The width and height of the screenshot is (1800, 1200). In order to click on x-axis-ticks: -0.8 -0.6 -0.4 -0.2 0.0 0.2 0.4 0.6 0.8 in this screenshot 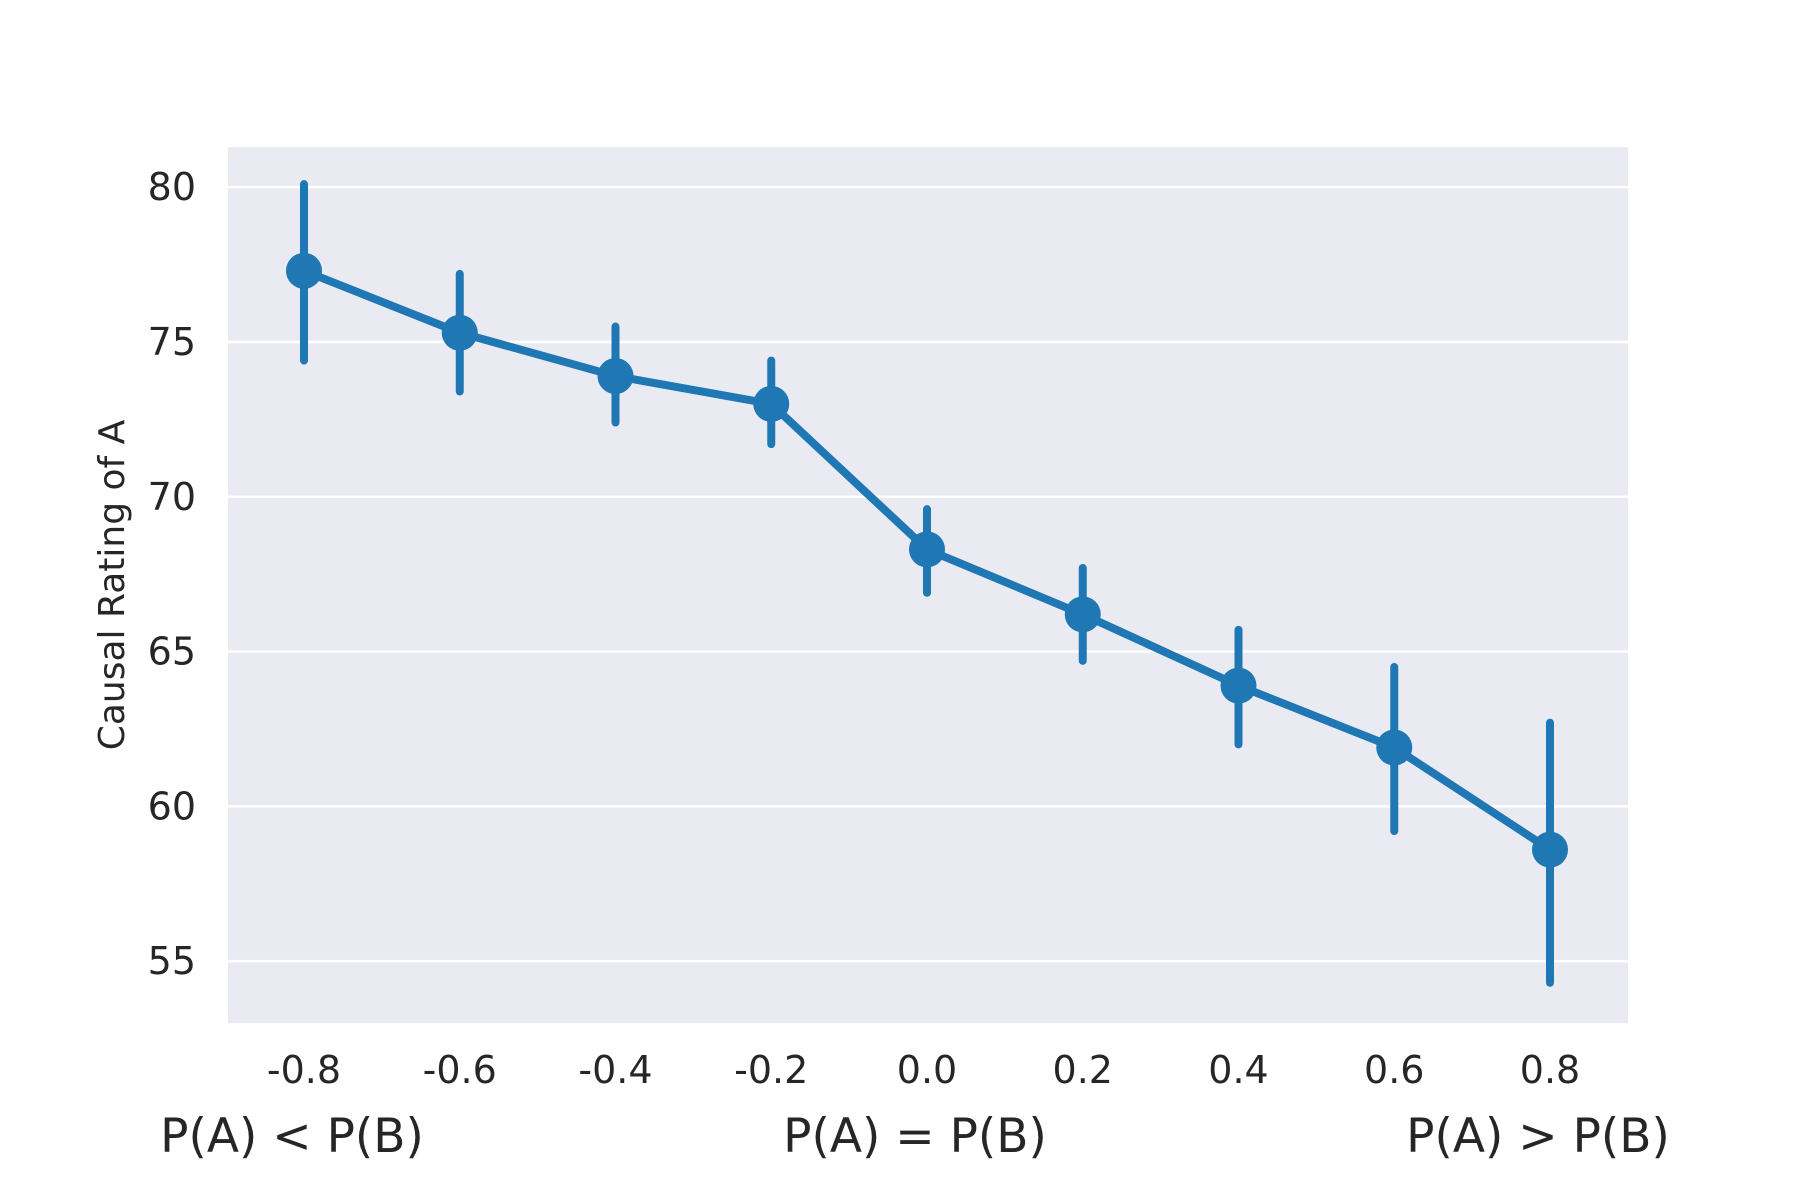, I will do `click(923, 1070)`.